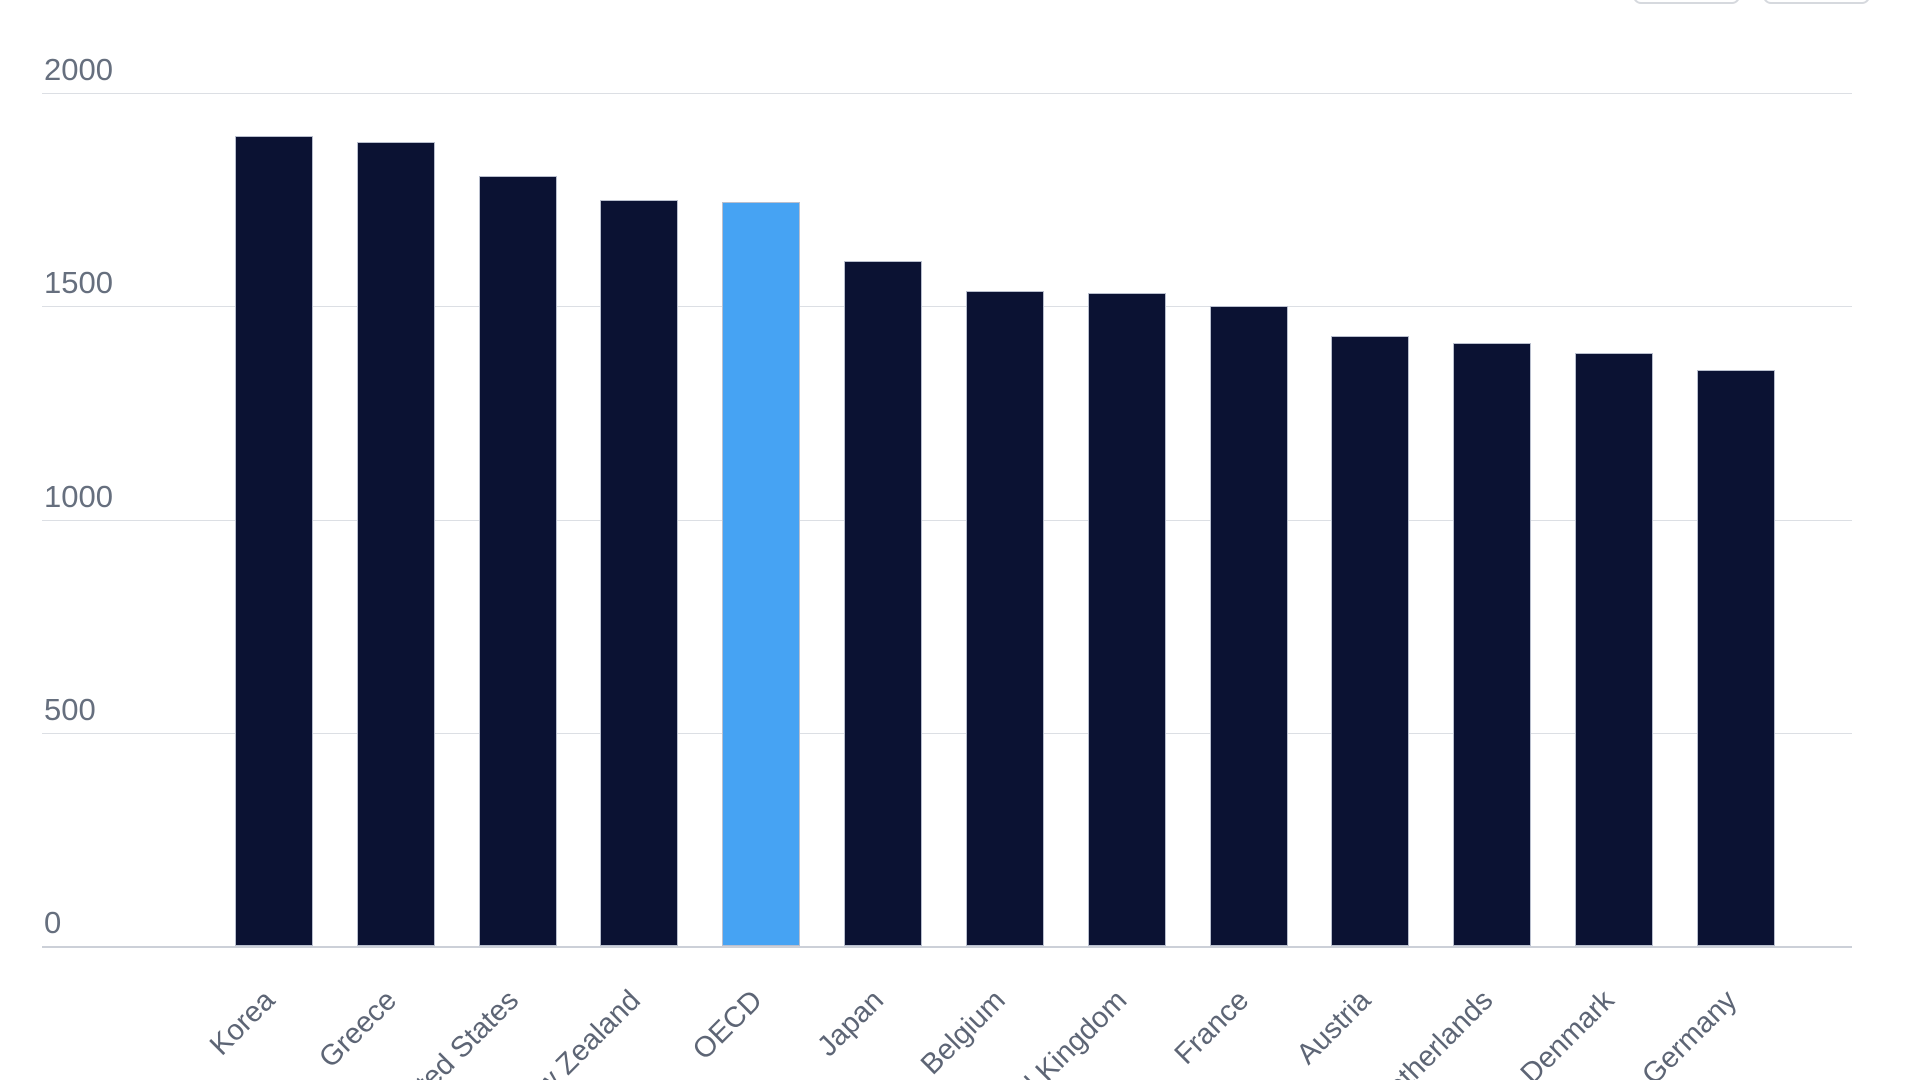  What do you see at coordinates (1334, 1027) in the screenshot?
I see `x-axis-label-austria: Austria` at bounding box center [1334, 1027].